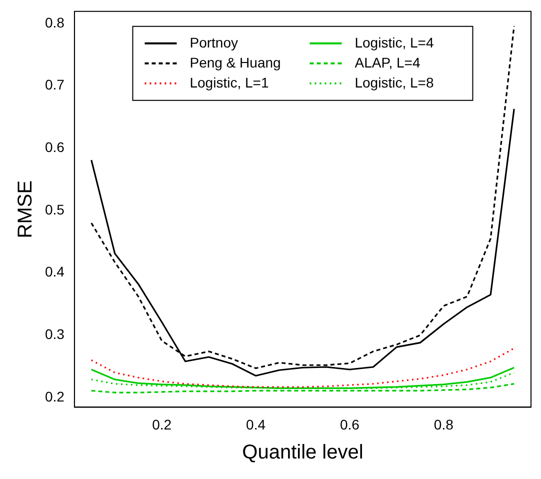 The height and width of the screenshot is (479, 541). What do you see at coordinates (394, 82) in the screenshot?
I see `legend-label: Logistic, L=8` at bounding box center [394, 82].